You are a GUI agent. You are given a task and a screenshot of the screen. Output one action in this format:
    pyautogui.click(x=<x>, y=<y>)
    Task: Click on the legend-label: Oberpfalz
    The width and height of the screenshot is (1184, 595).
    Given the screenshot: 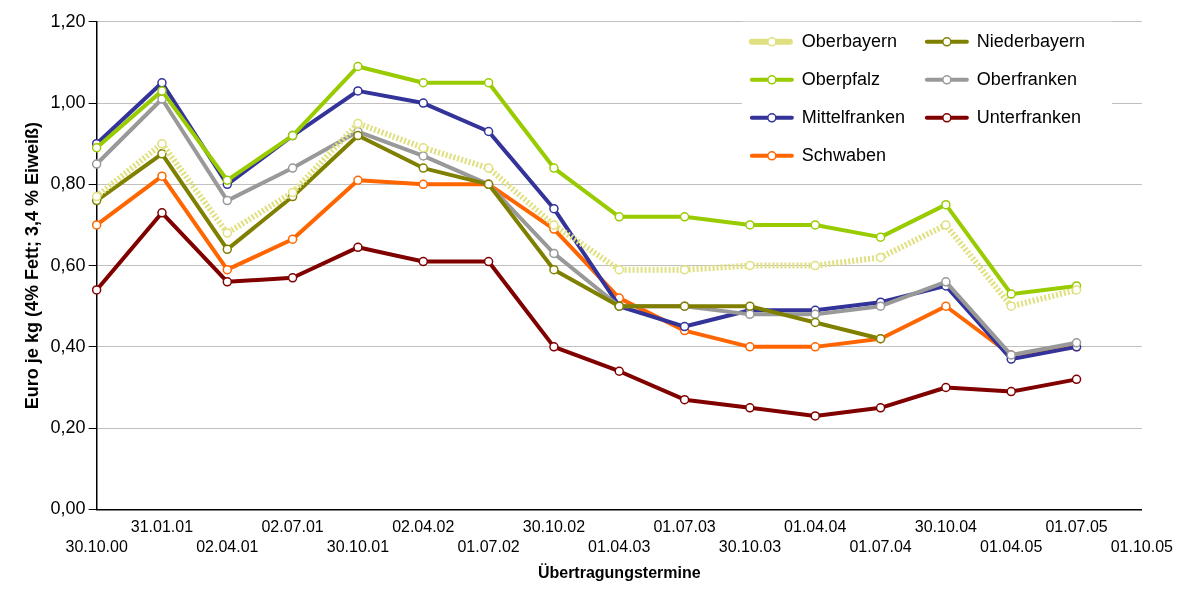 What is the action you would take?
    pyautogui.click(x=840, y=78)
    